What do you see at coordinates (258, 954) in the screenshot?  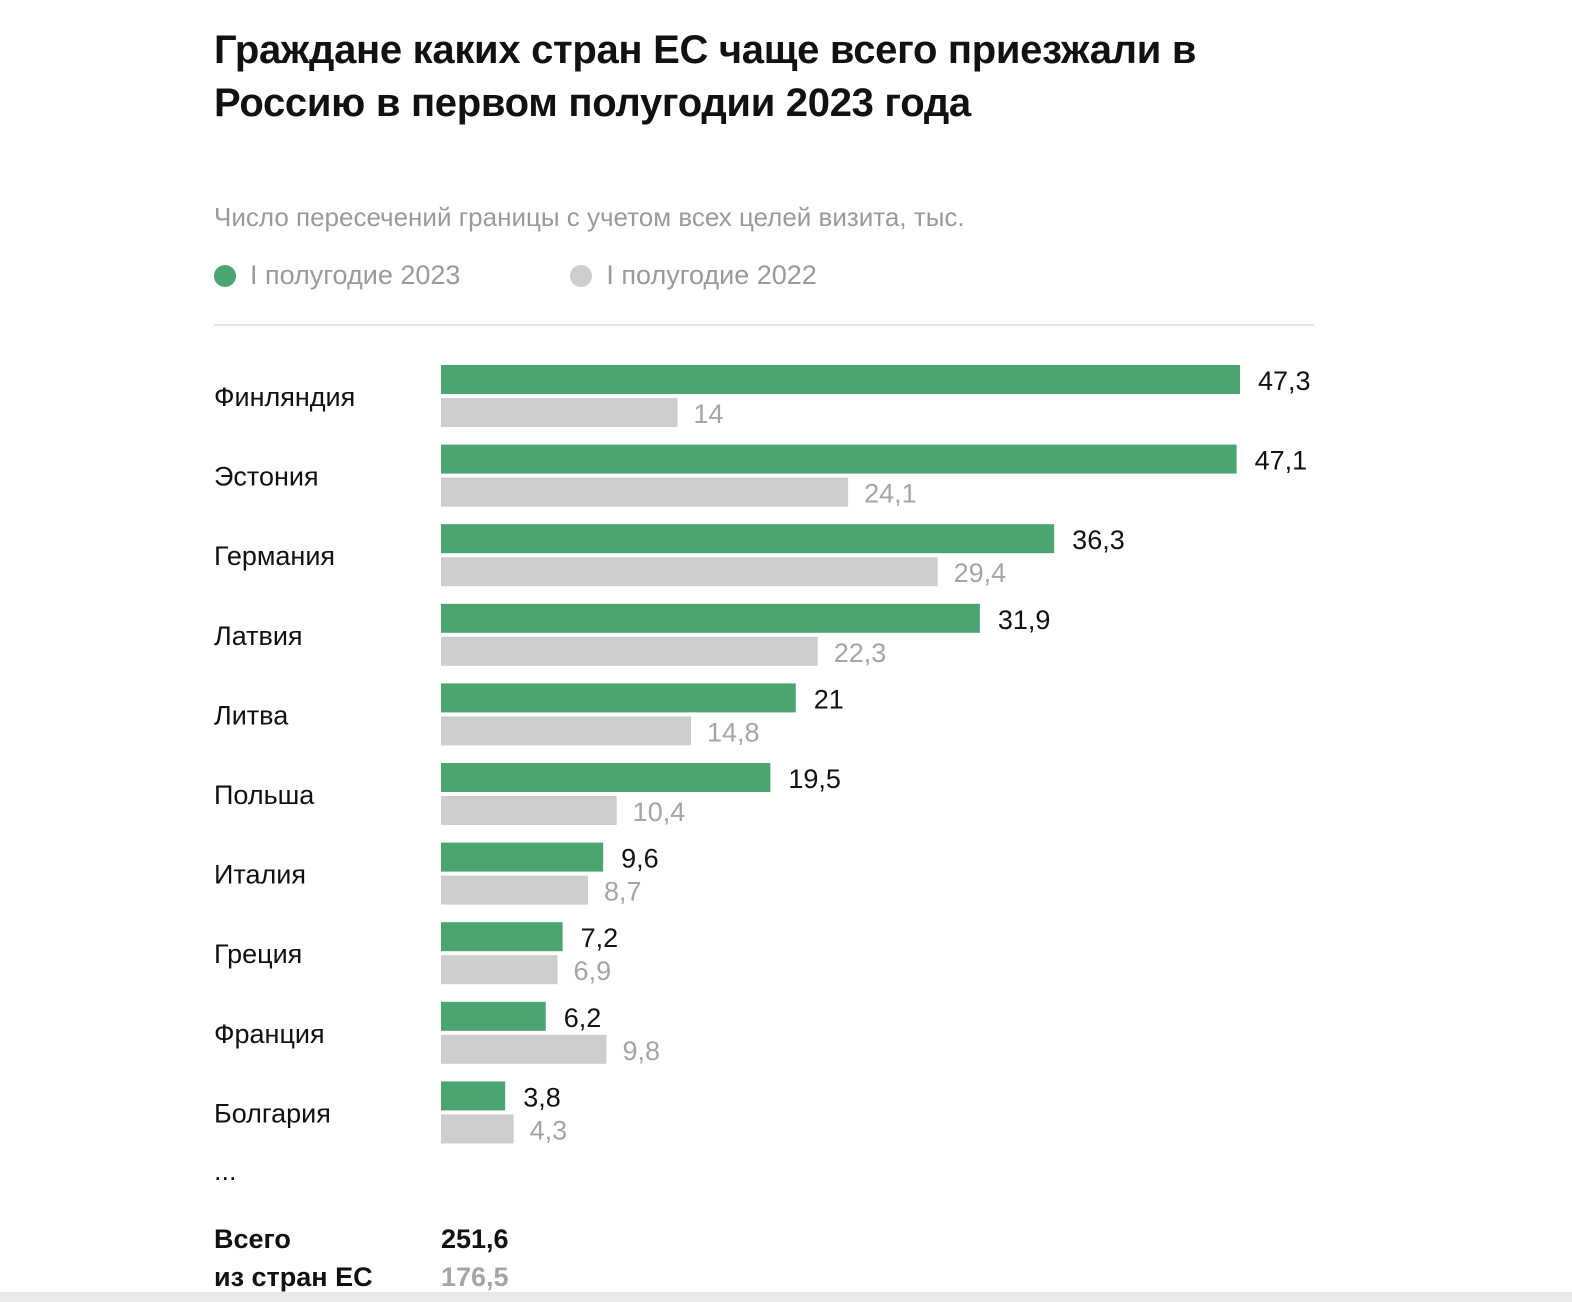 I see `category-label: Греция` at bounding box center [258, 954].